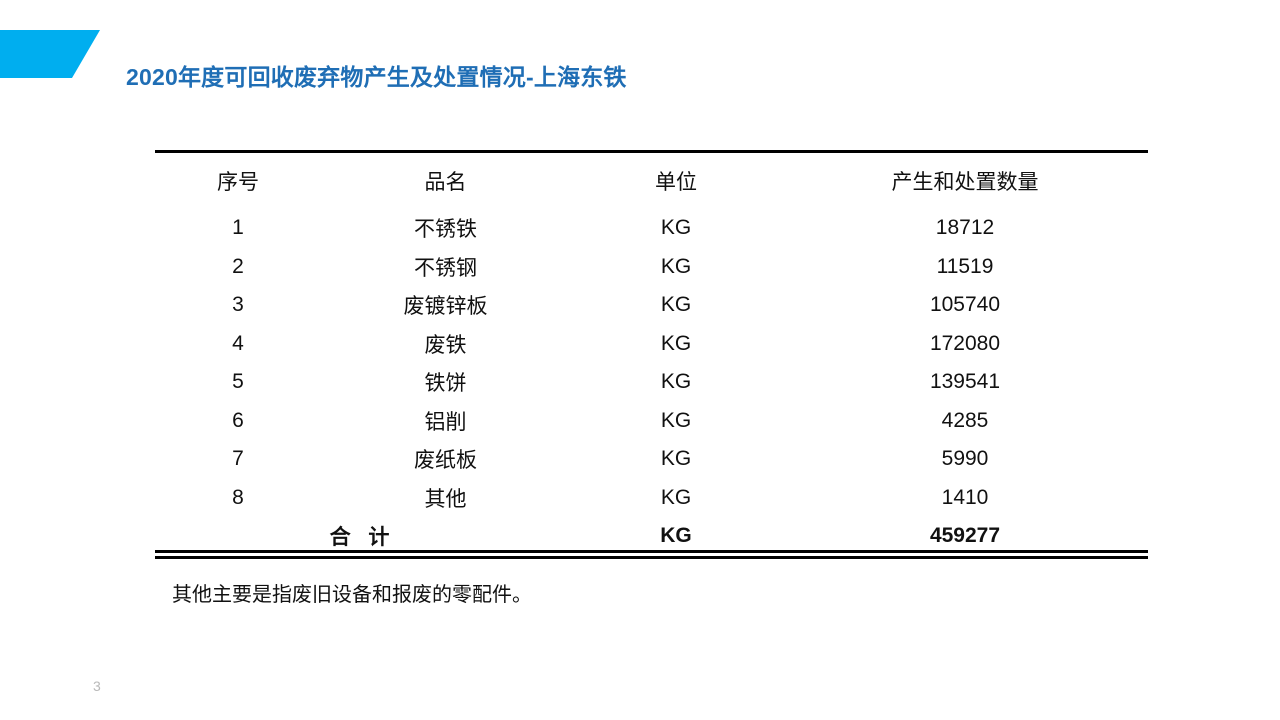 This screenshot has width=1280, height=720. What do you see at coordinates (651, 551) in the screenshot?
I see `table-bottom-rule` at bounding box center [651, 551].